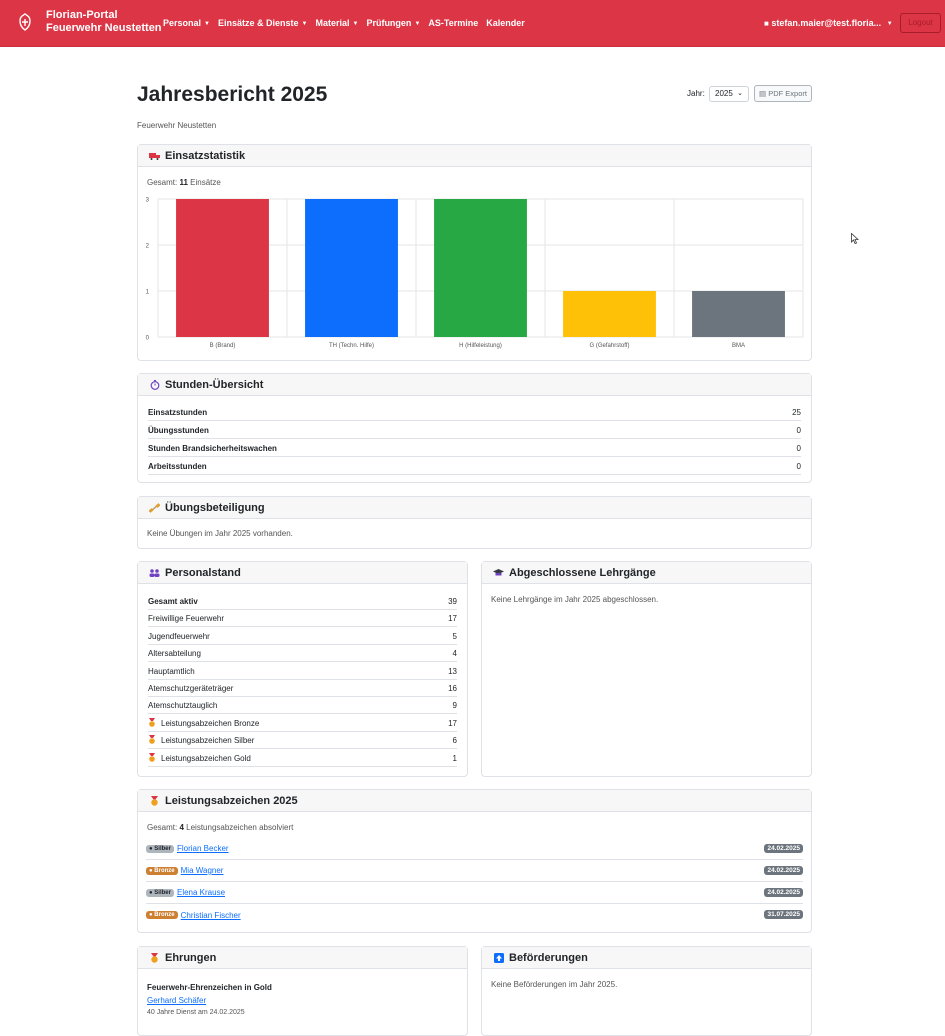  Describe the element at coordinates (763, 93) in the screenshot. I see `file-pdf-icon: ▤` at that location.